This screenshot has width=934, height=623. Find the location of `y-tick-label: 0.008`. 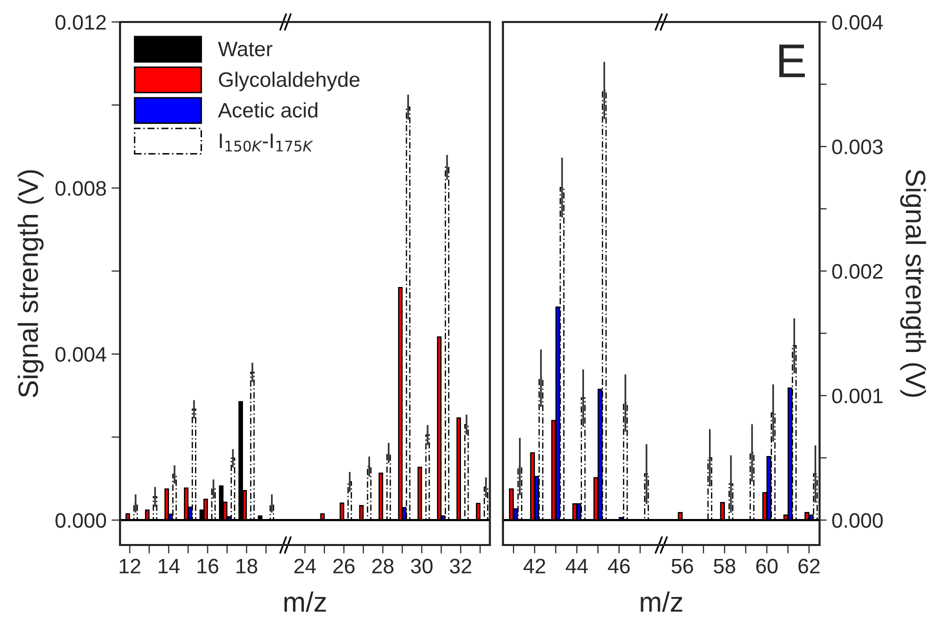

y-tick-label: 0.008 is located at coordinates (81, 188).